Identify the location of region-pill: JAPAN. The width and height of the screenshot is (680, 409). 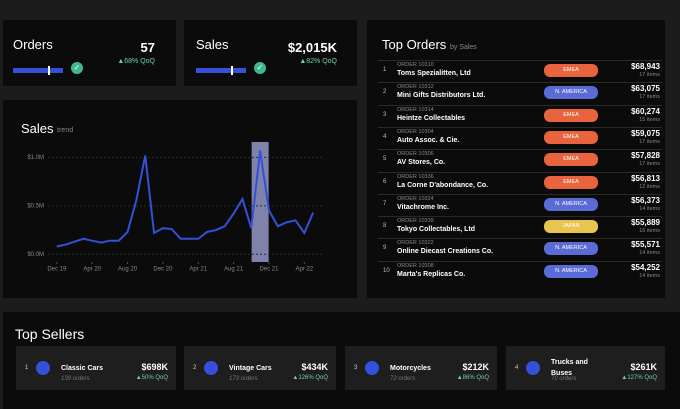
(571, 227).